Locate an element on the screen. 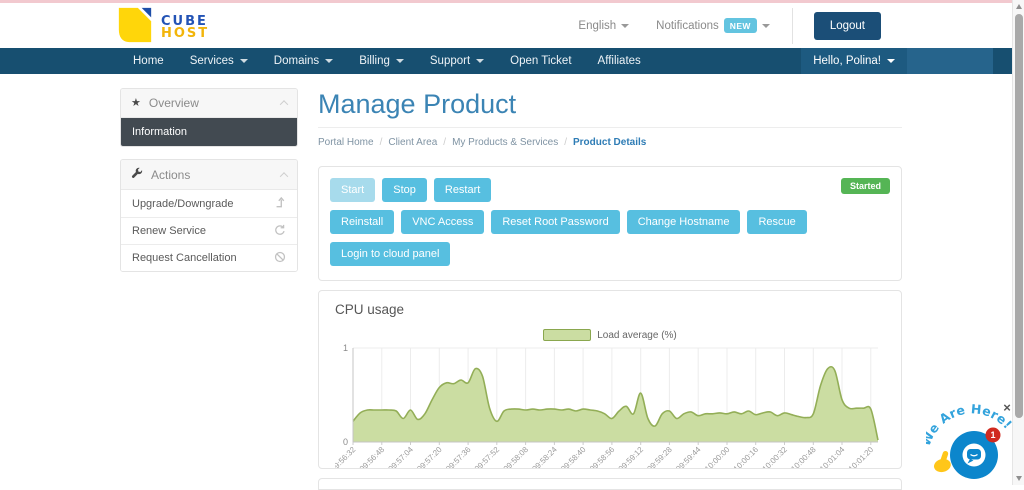  svg-text: 10:01:04 is located at coordinates (832, 457).